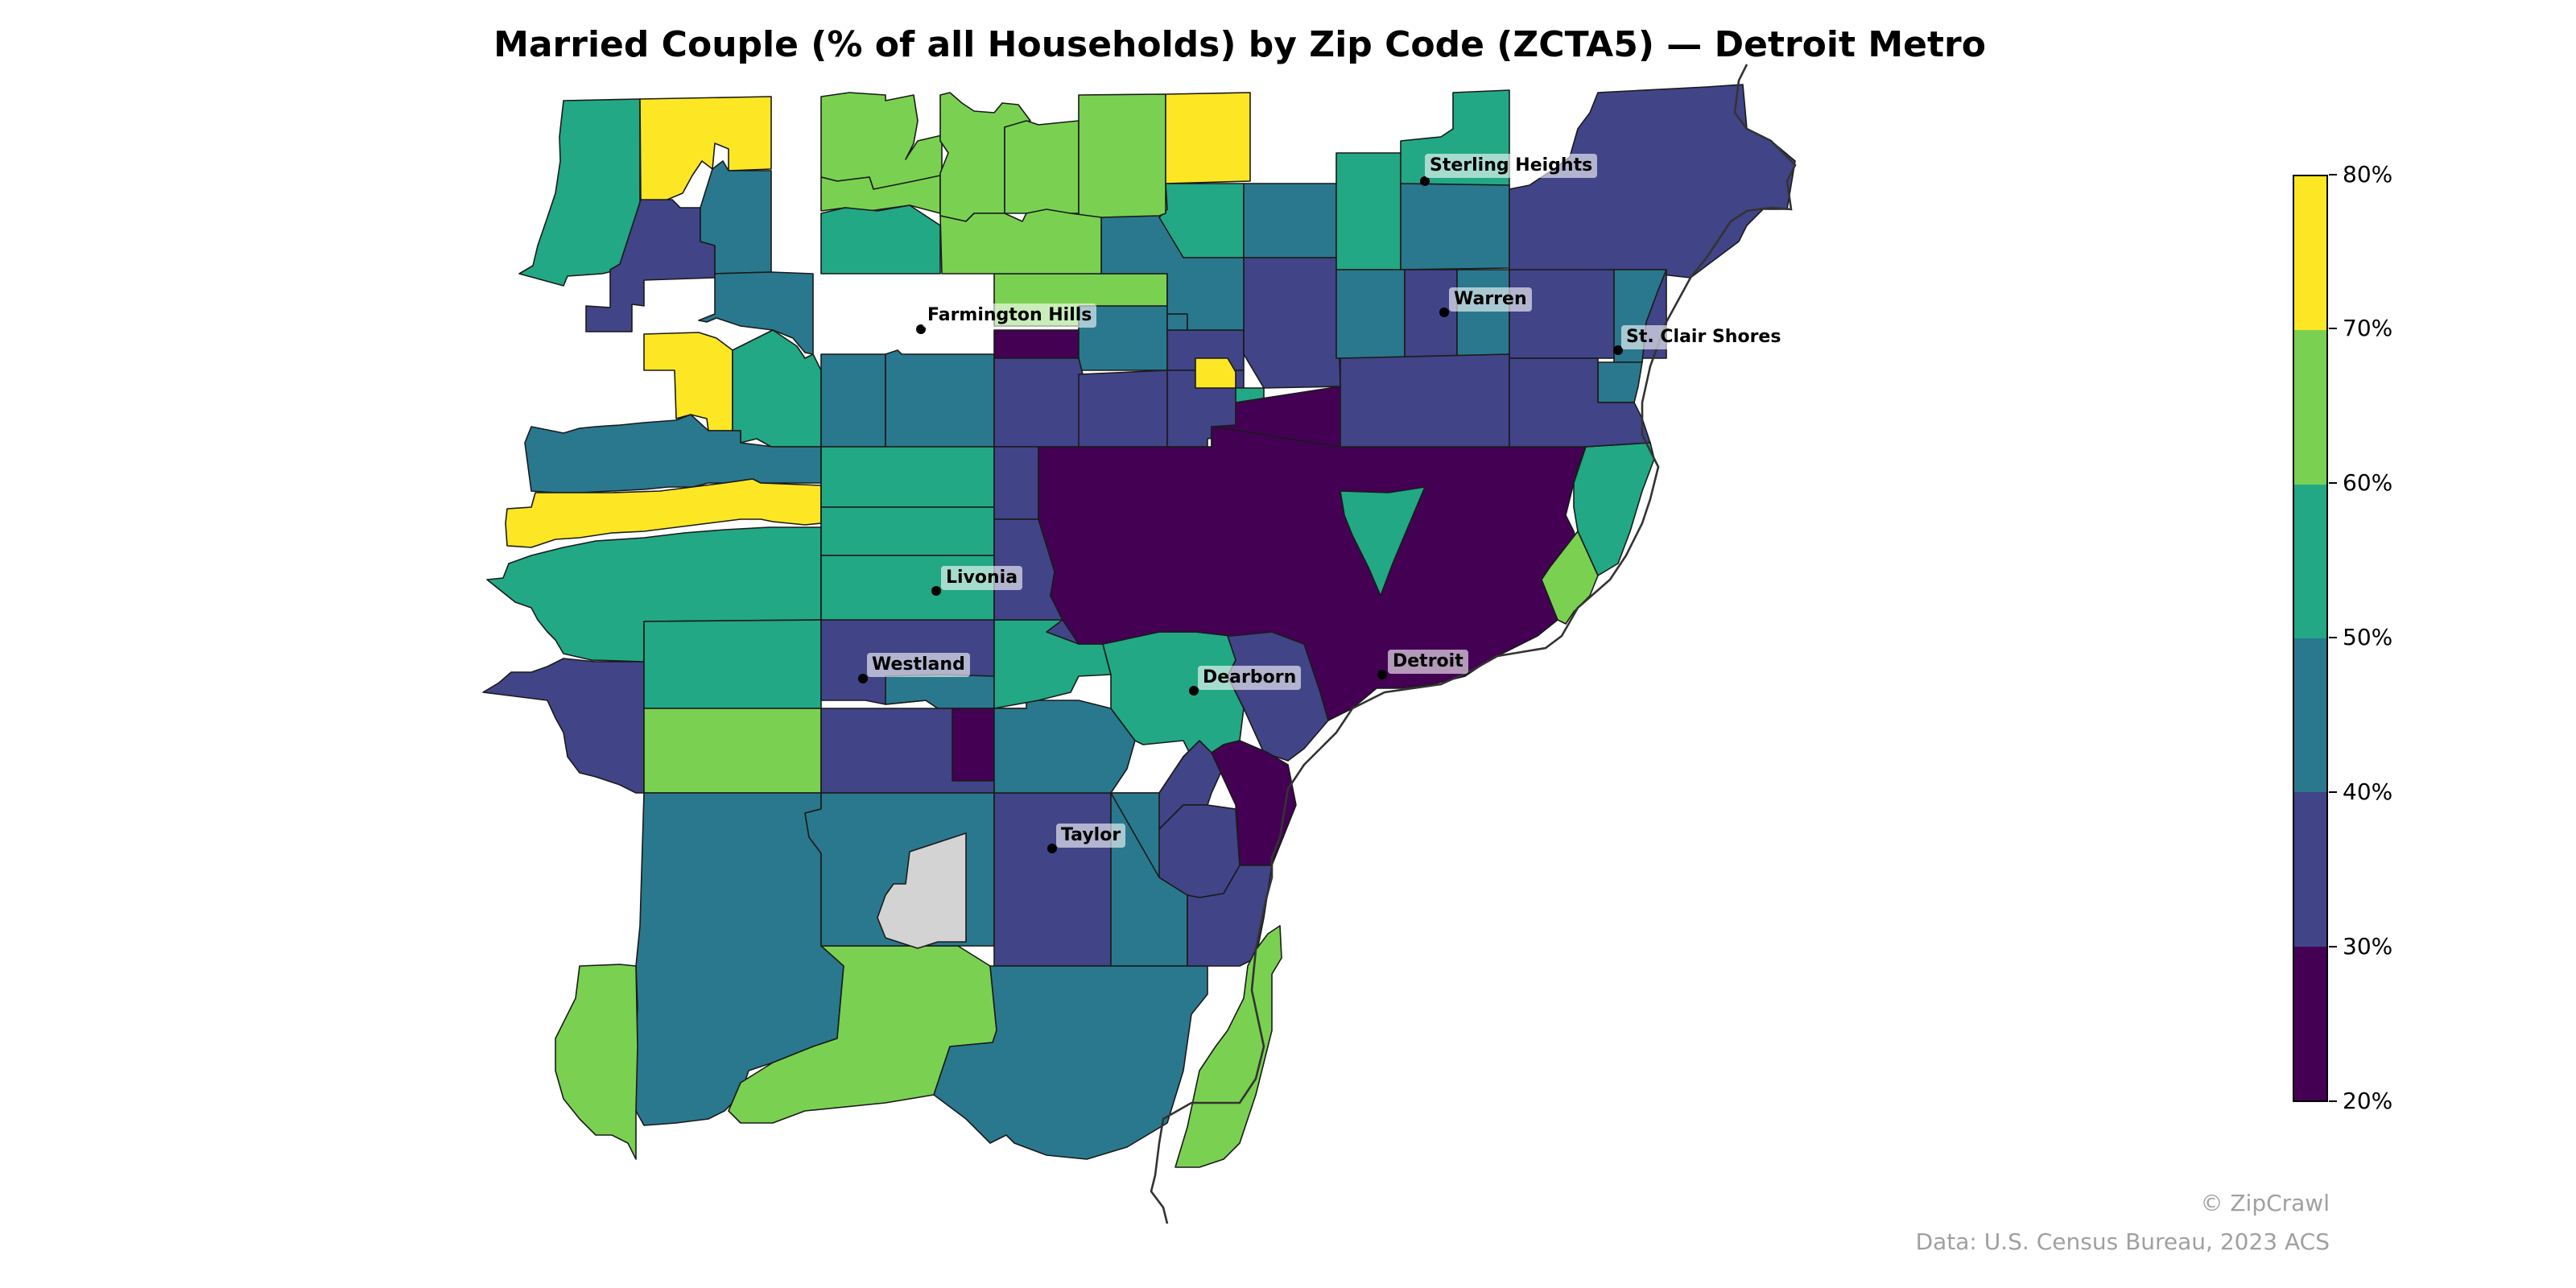  What do you see at coordinates (2368, 637) in the screenshot?
I see `colorbar-label-50: 50%` at bounding box center [2368, 637].